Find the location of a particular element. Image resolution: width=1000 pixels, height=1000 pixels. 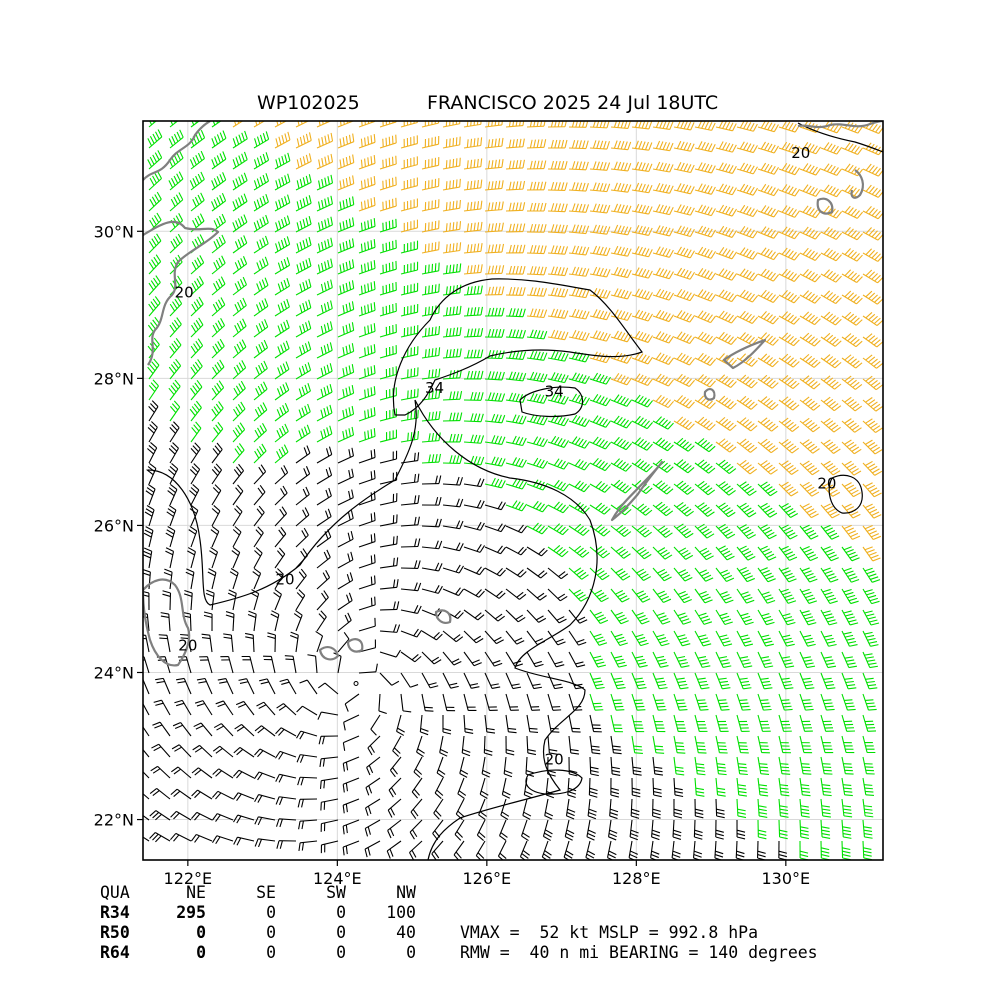

r64-ne: 0 is located at coordinates (201, 952).